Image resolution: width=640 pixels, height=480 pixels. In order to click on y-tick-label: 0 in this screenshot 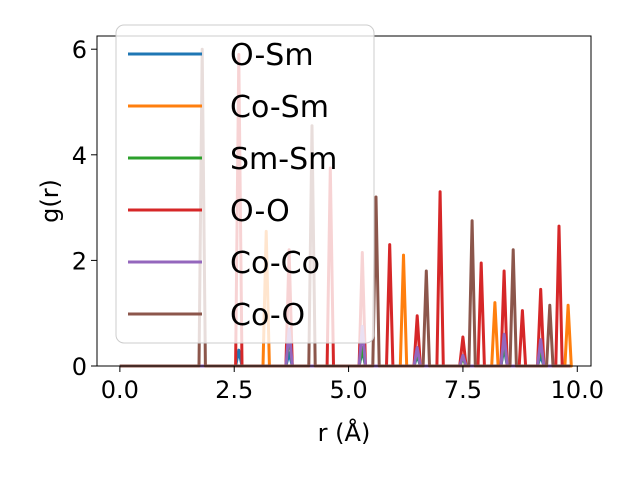, I will do `click(79, 367)`.